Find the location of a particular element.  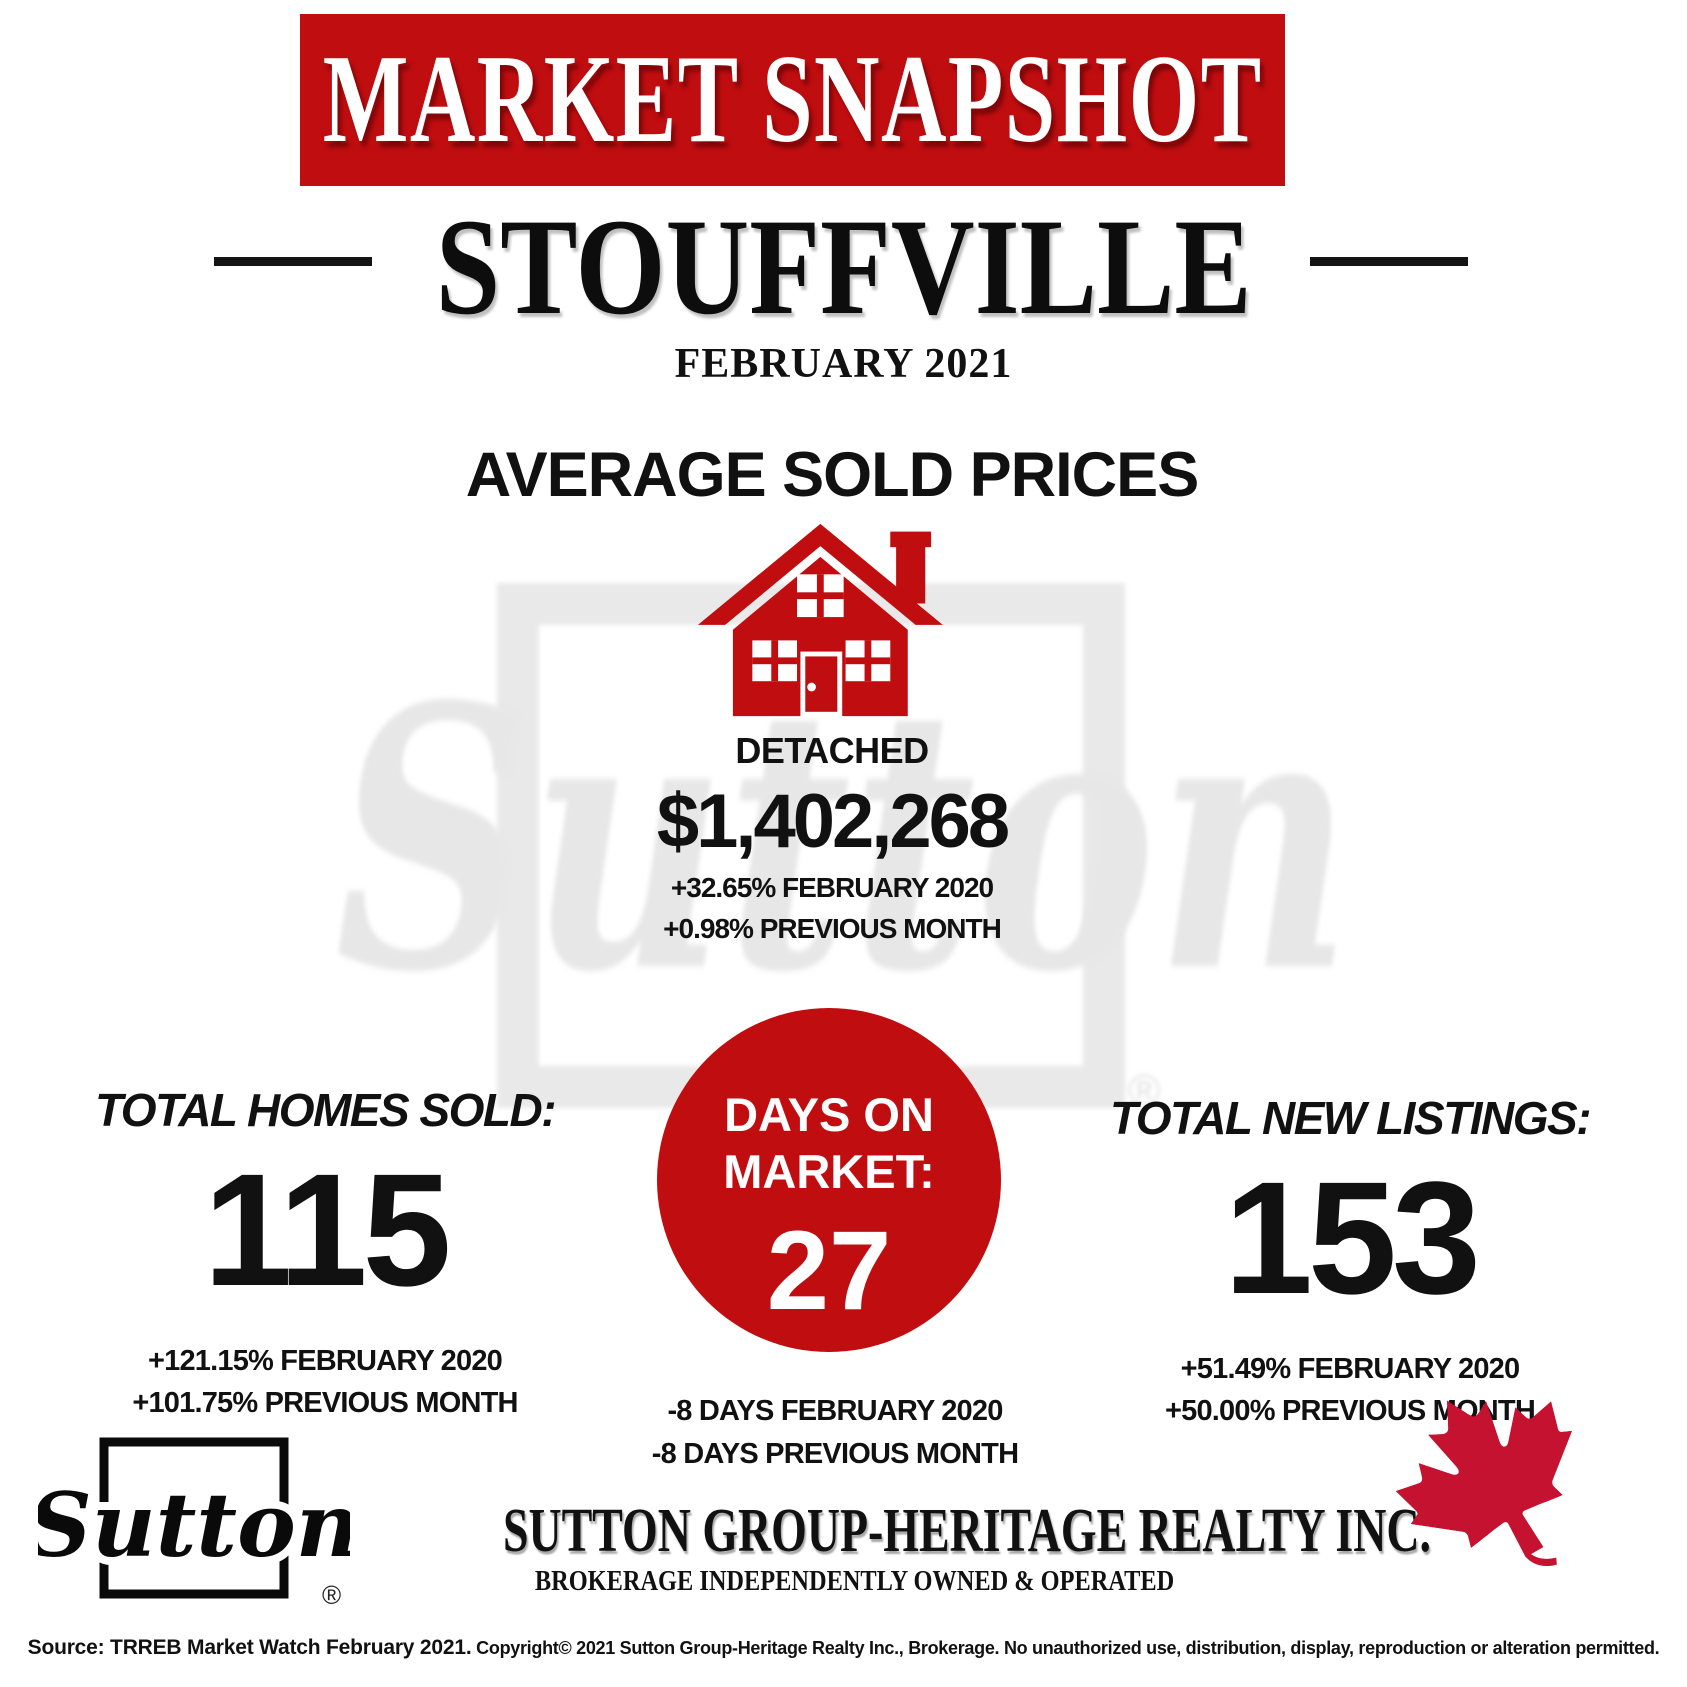

banner-title: MARKET SNAPSHOT is located at coordinates (792, 99).